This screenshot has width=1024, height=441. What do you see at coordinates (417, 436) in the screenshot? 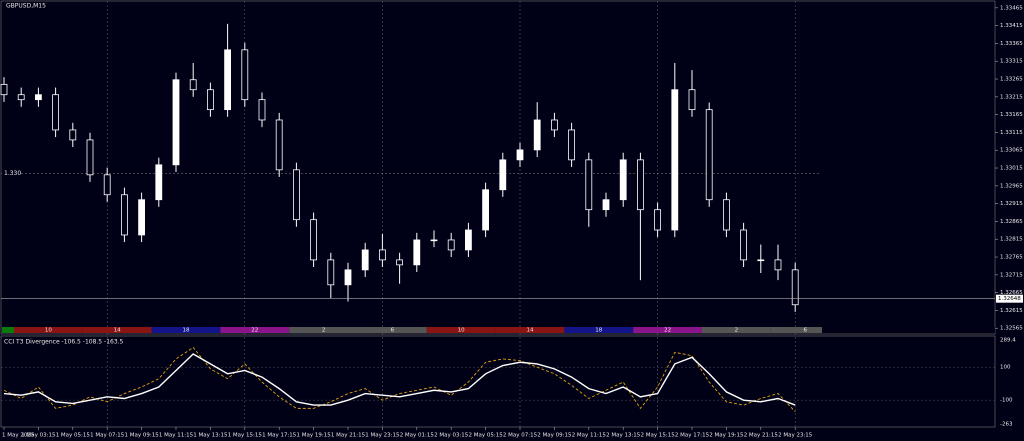
I see `x-tick-label: 2 May 01:15` at bounding box center [417, 436].